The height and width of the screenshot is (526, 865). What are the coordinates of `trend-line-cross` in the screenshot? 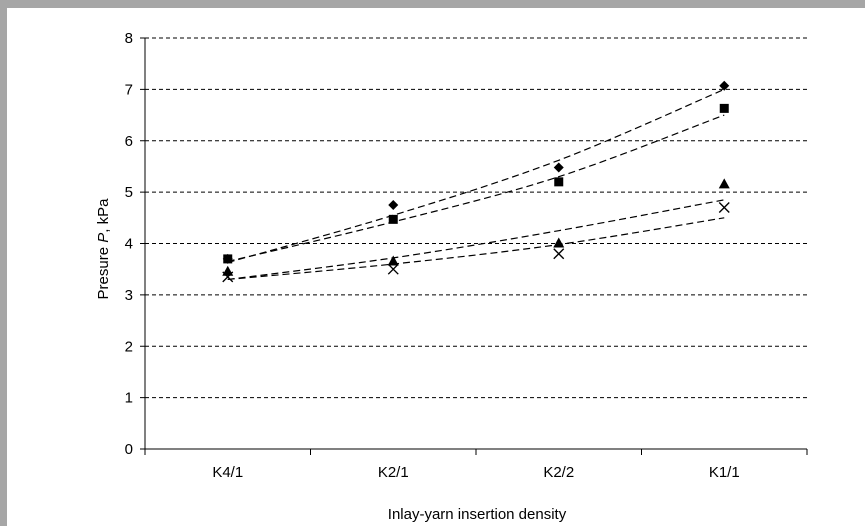 It's located at (476, 249).